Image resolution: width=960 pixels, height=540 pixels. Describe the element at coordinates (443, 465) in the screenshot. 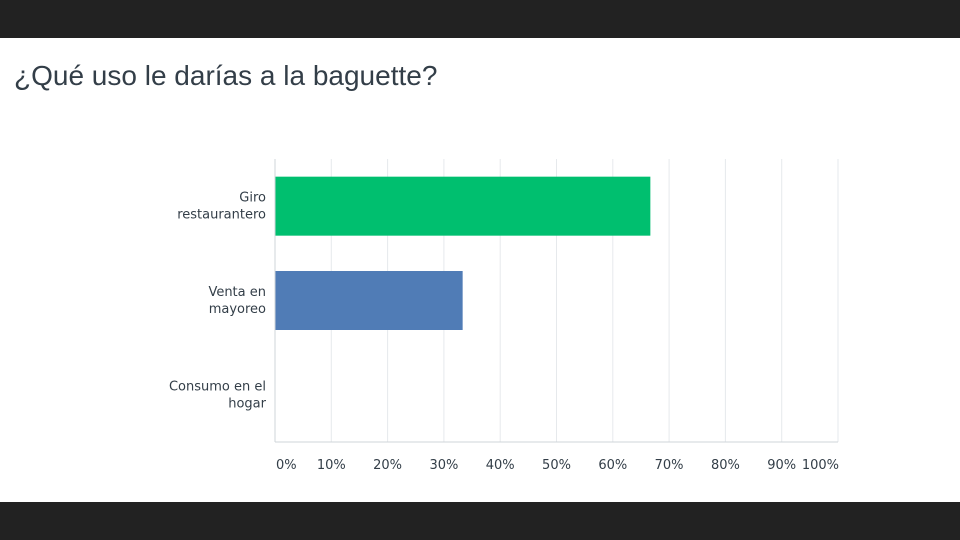

I see `x-tick-label-3: 30%` at that location.